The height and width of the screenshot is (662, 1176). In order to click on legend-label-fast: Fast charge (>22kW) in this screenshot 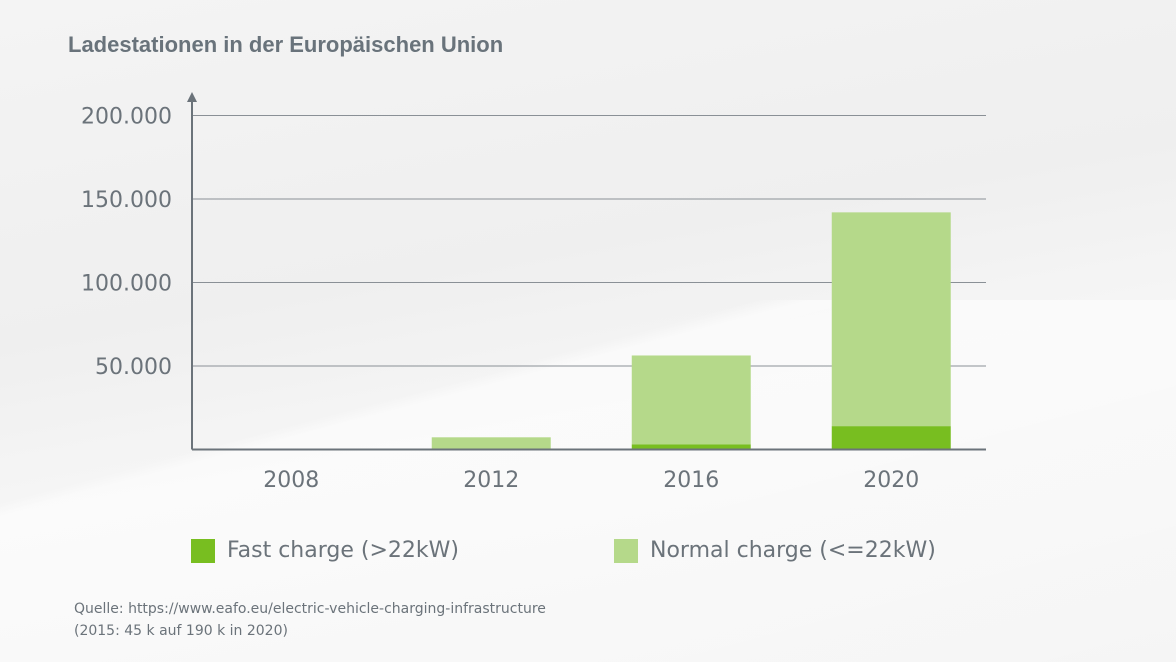, I will do `click(343, 550)`.